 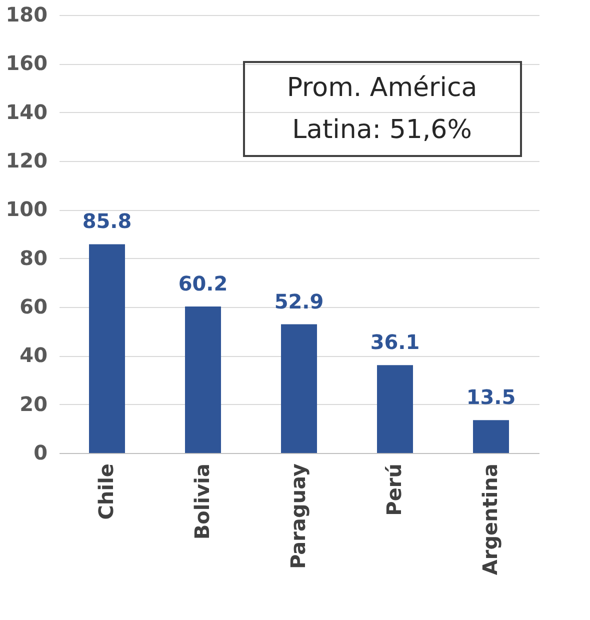 What do you see at coordinates (299, 301) in the screenshot?
I see `data-label: 52.9` at bounding box center [299, 301].